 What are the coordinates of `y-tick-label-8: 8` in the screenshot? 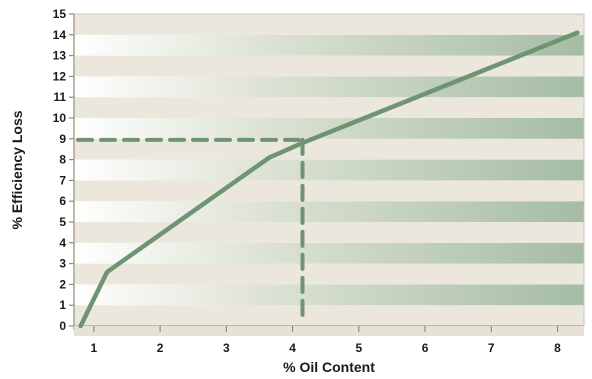 It's located at (62, 160).